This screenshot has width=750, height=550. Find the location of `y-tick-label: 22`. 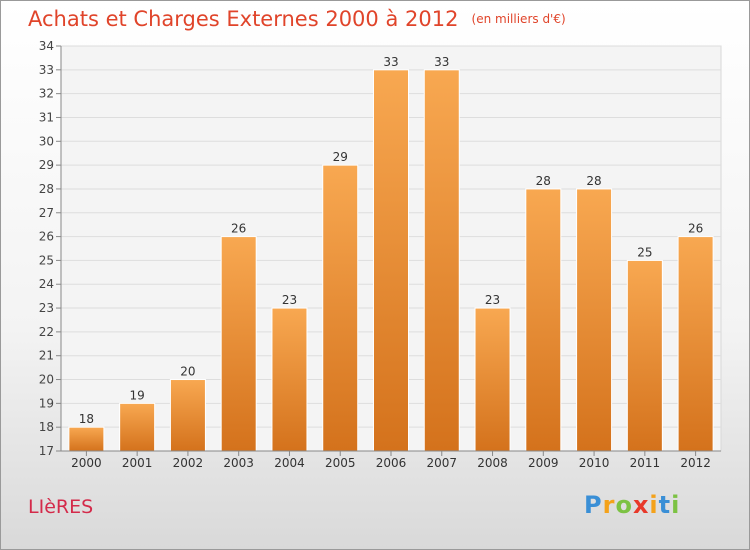

y-tick-label: 22 is located at coordinates (46, 332).